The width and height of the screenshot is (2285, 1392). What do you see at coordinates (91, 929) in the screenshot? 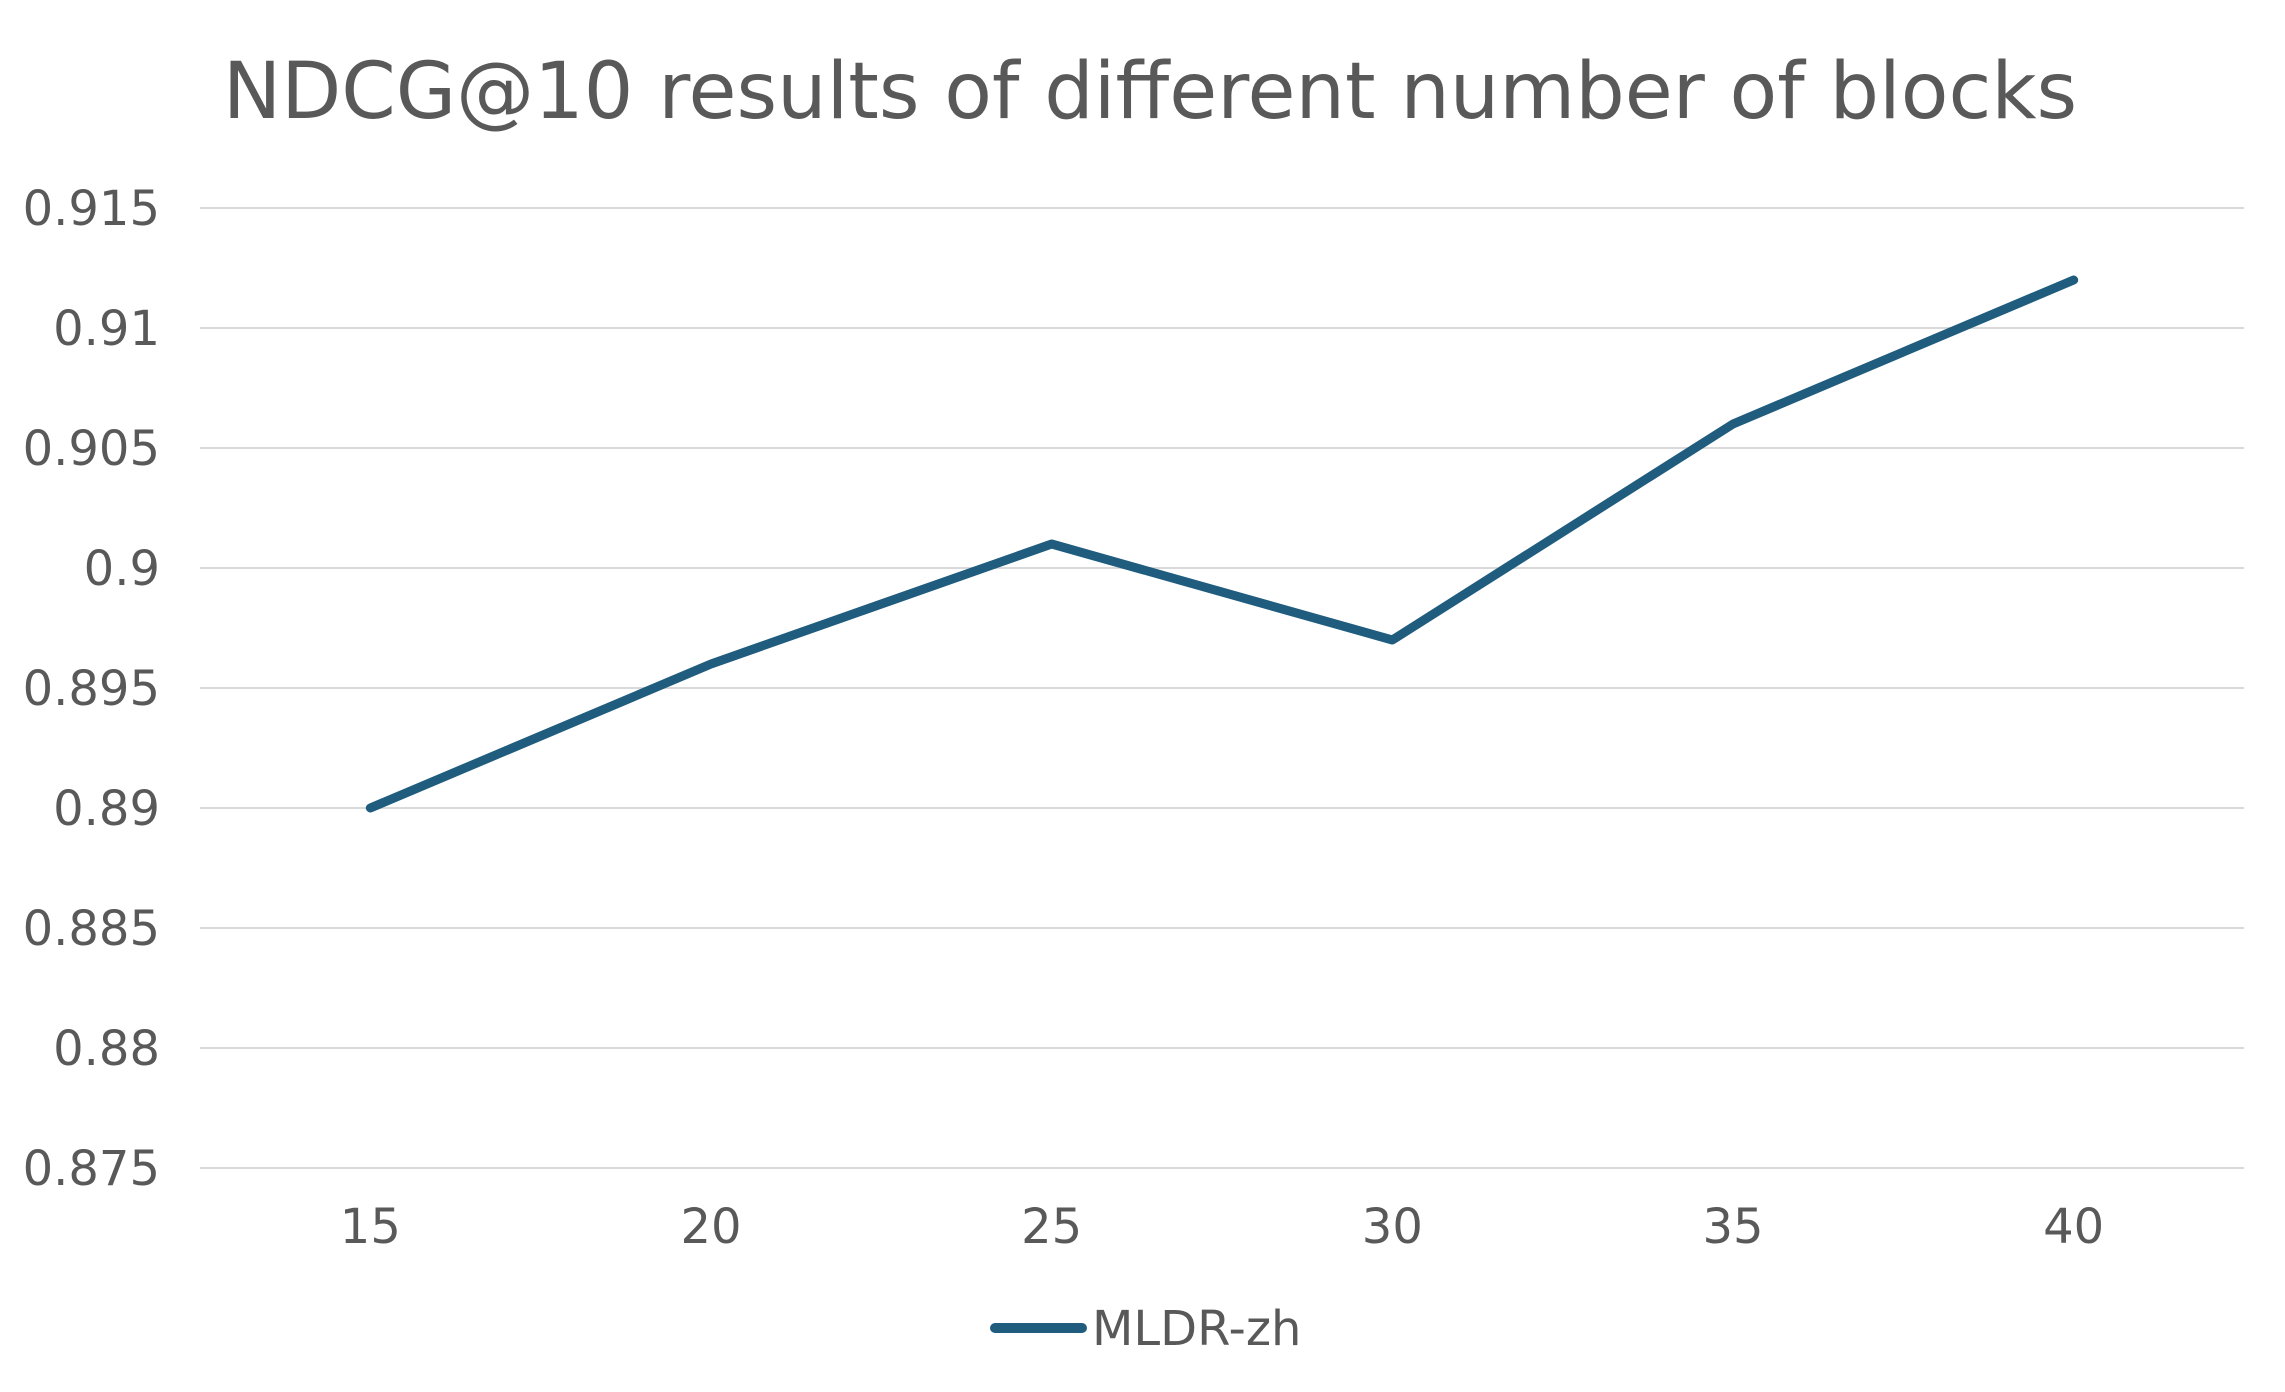
I see `y-tick-label: 0.885` at bounding box center [91, 929].